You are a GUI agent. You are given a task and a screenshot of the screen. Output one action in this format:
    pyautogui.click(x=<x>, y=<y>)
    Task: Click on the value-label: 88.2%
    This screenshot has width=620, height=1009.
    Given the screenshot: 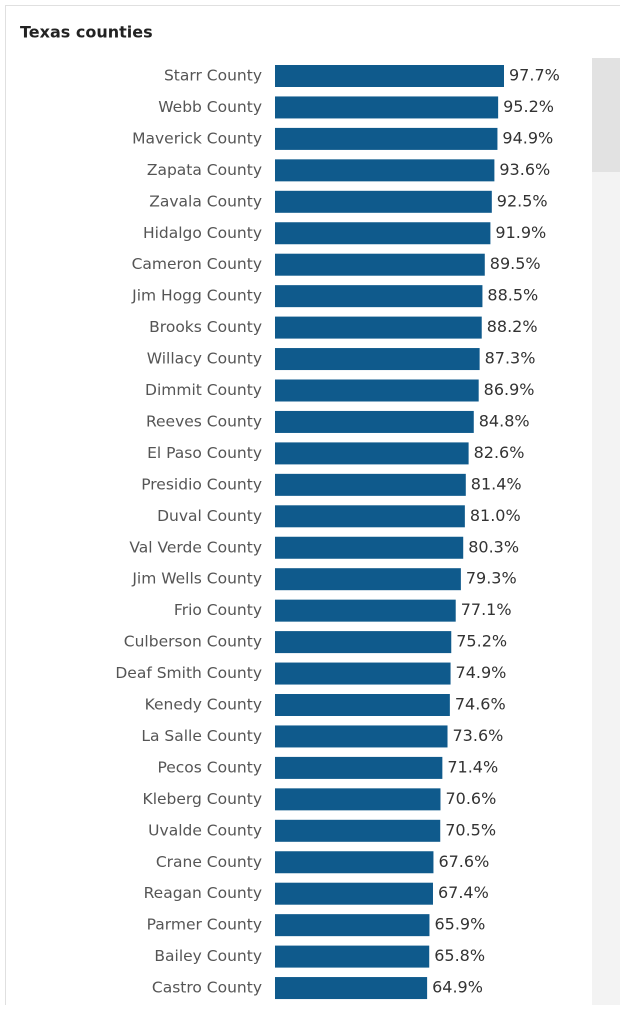 What is the action you would take?
    pyautogui.click(x=512, y=326)
    